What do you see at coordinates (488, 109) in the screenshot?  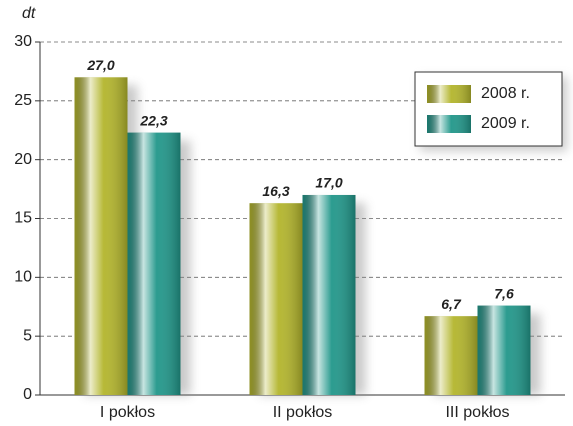 I see `legend` at bounding box center [488, 109].